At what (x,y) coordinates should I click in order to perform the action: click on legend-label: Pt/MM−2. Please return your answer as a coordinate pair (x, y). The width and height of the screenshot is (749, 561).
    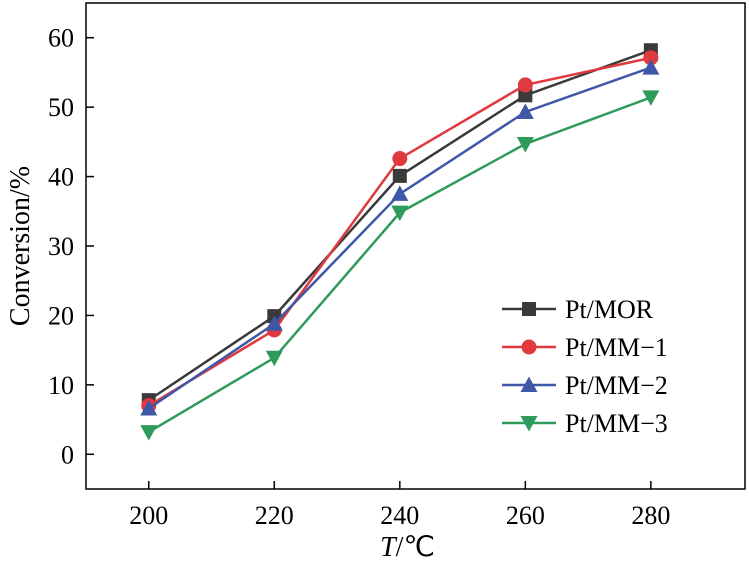
    Looking at the image, I should click on (616, 385).